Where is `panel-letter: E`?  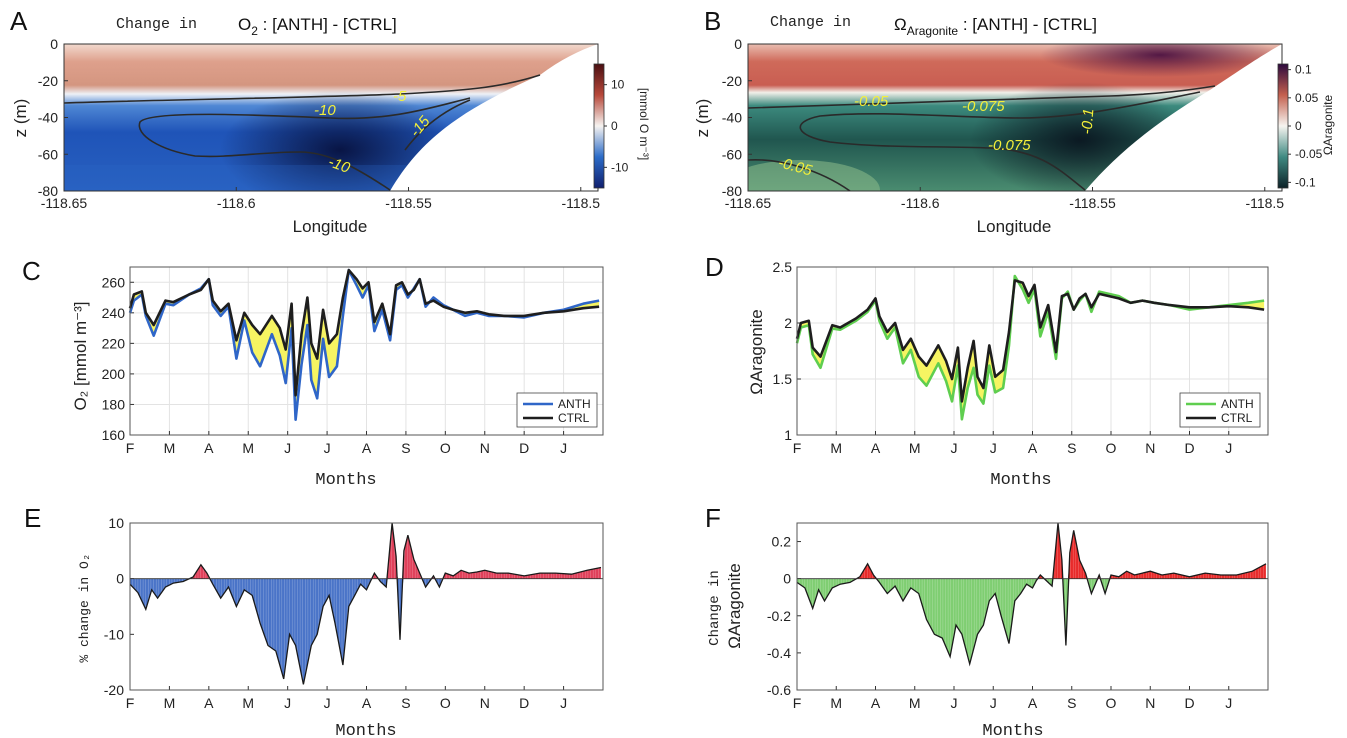
panel-letter: E is located at coordinates (32, 518).